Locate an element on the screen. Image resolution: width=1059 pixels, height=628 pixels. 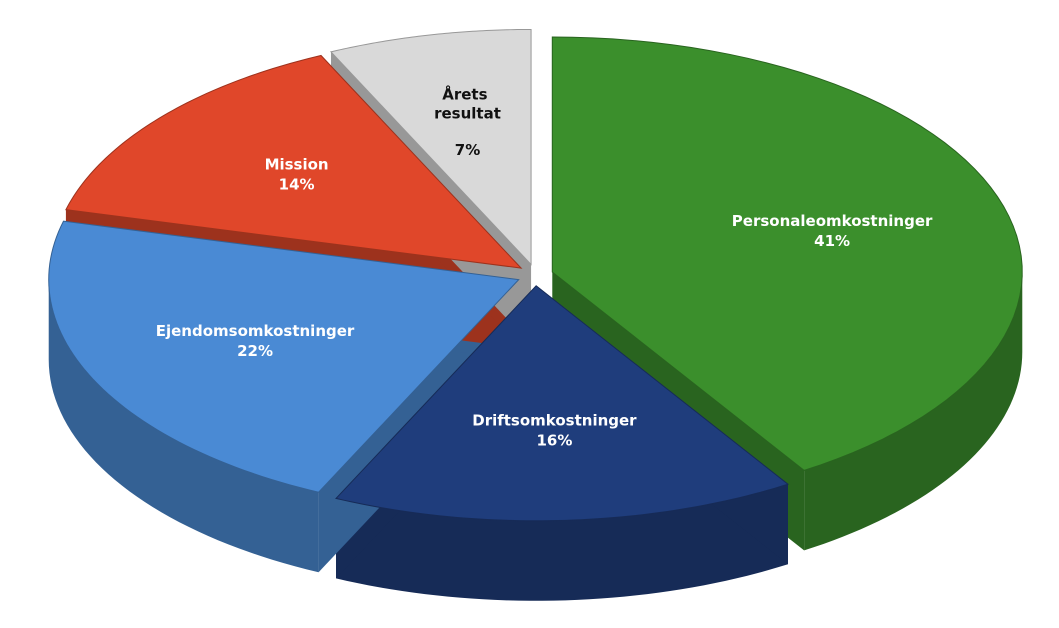
slice-name: Driftsomkostninger is located at coordinates (554, 421).